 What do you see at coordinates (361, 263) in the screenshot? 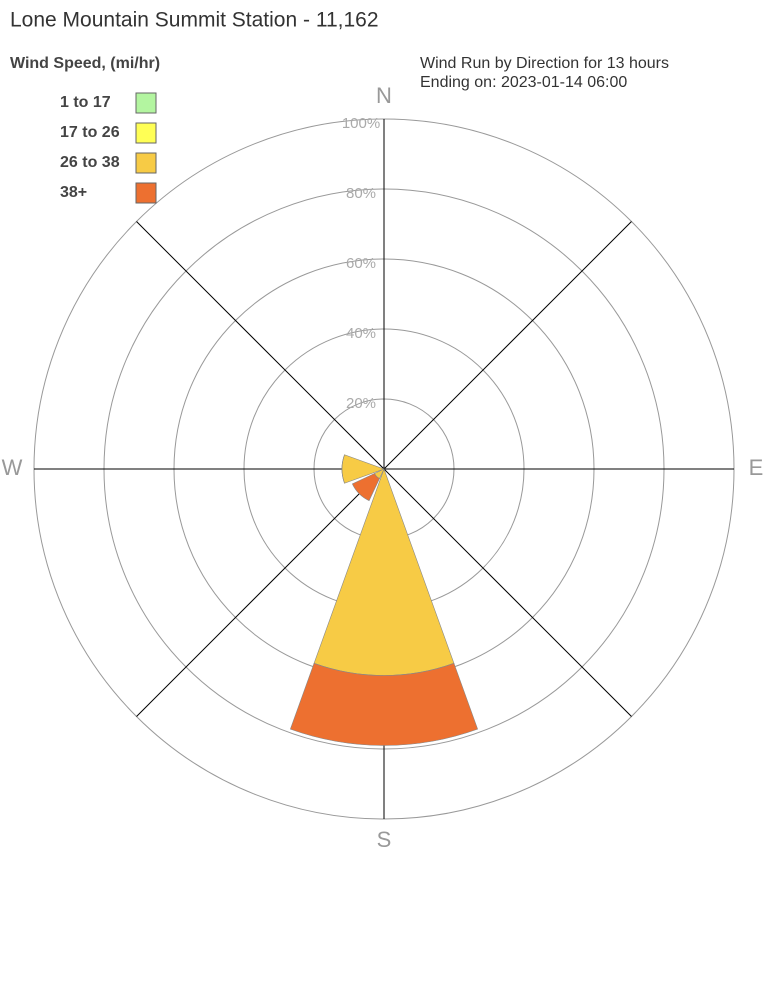
I see `r-tick-label: 60%` at bounding box center [361, 263].